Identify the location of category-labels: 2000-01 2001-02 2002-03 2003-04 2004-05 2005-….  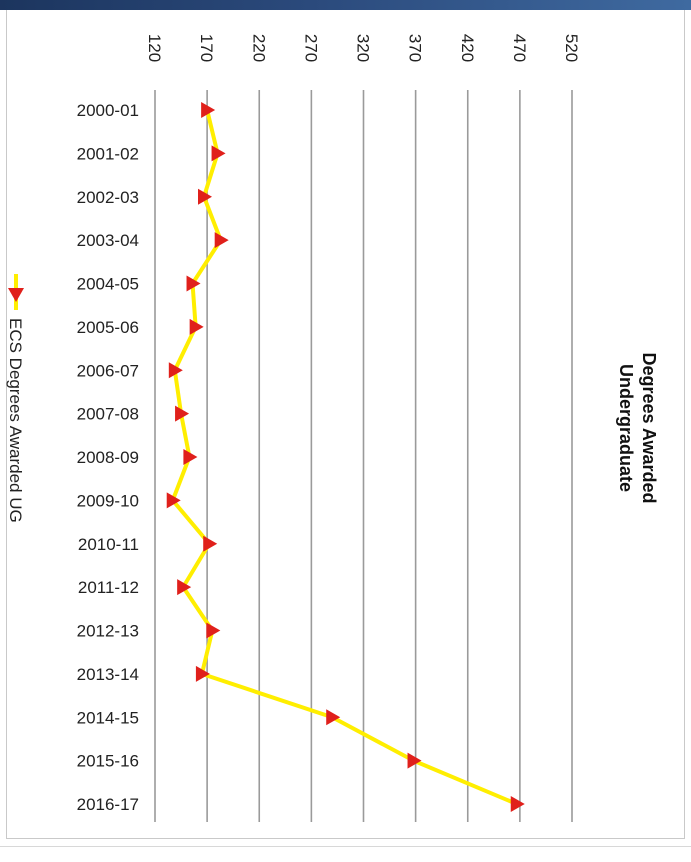
(108, 457).